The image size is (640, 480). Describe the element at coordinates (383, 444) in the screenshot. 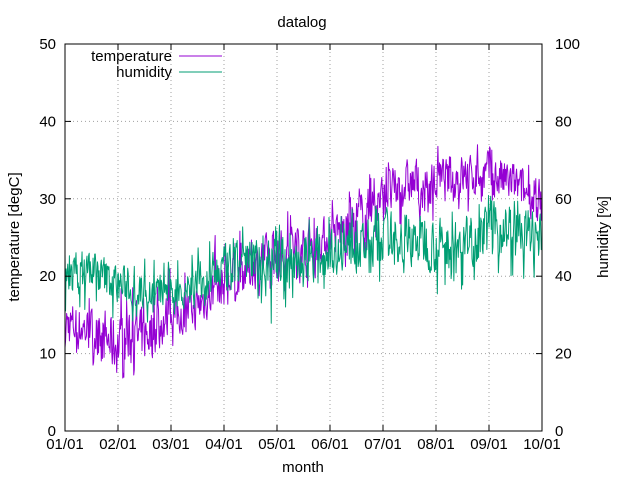

I see `x-tick-label: 07/01` at that location.